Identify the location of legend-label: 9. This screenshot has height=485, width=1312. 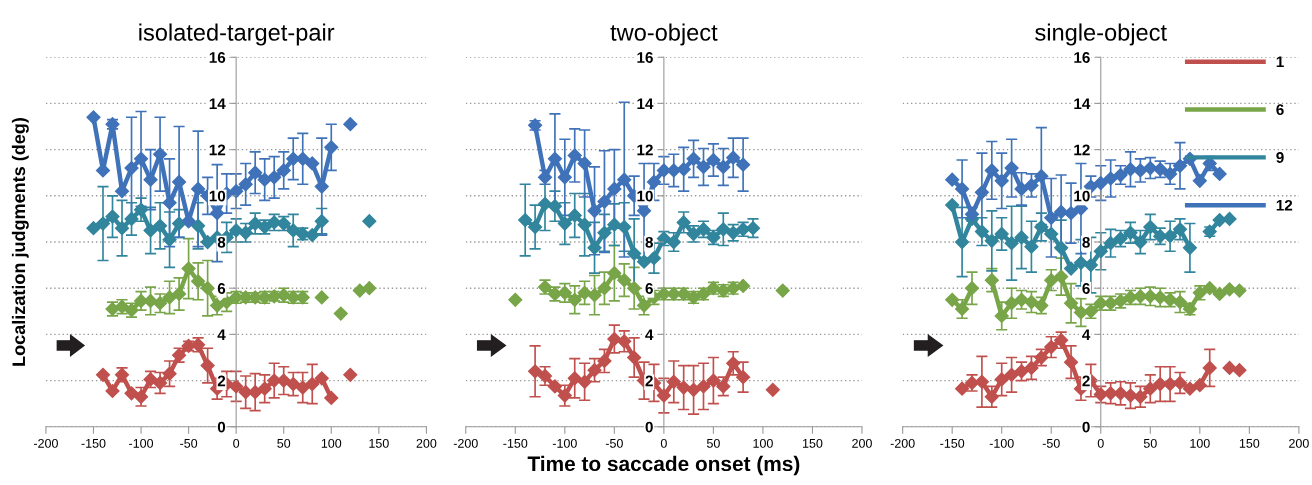
(1280, 157).